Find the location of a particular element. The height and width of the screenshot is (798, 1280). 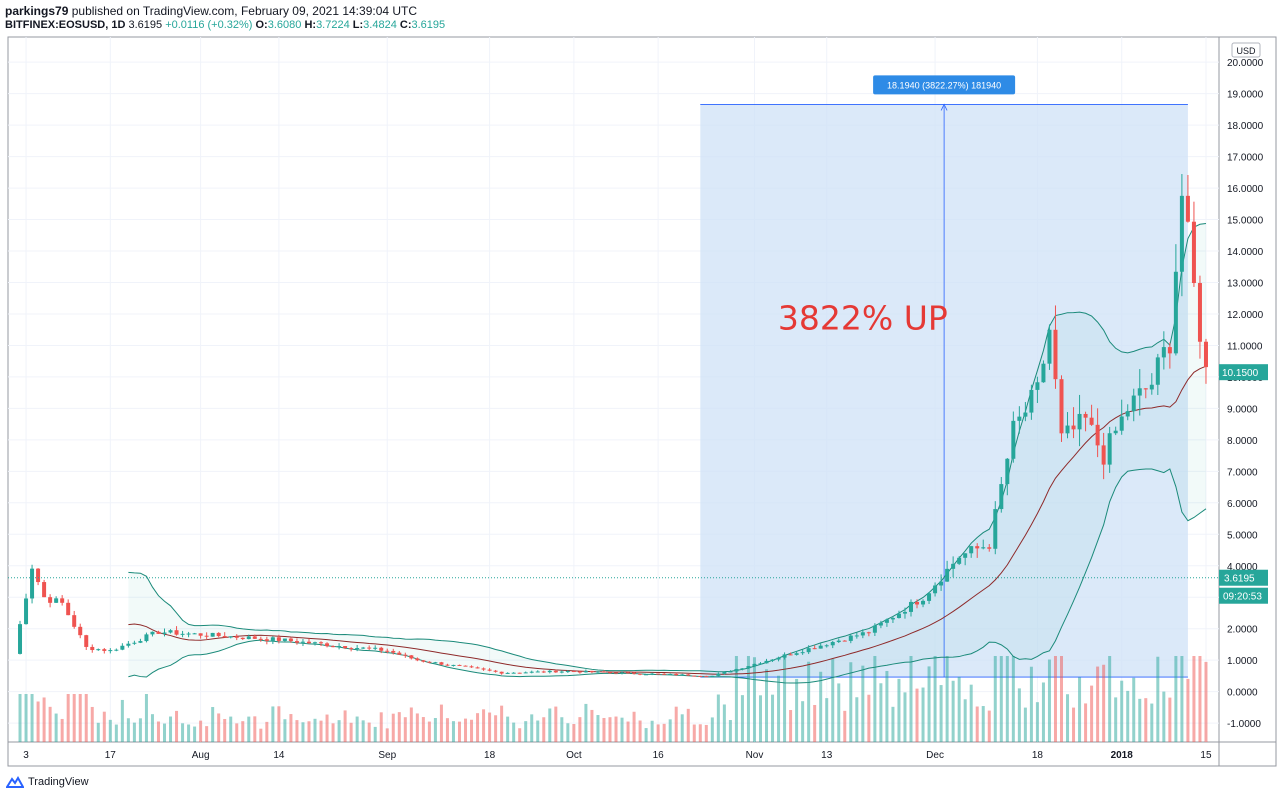

close-label: C: is located at coordinates (405, 25).